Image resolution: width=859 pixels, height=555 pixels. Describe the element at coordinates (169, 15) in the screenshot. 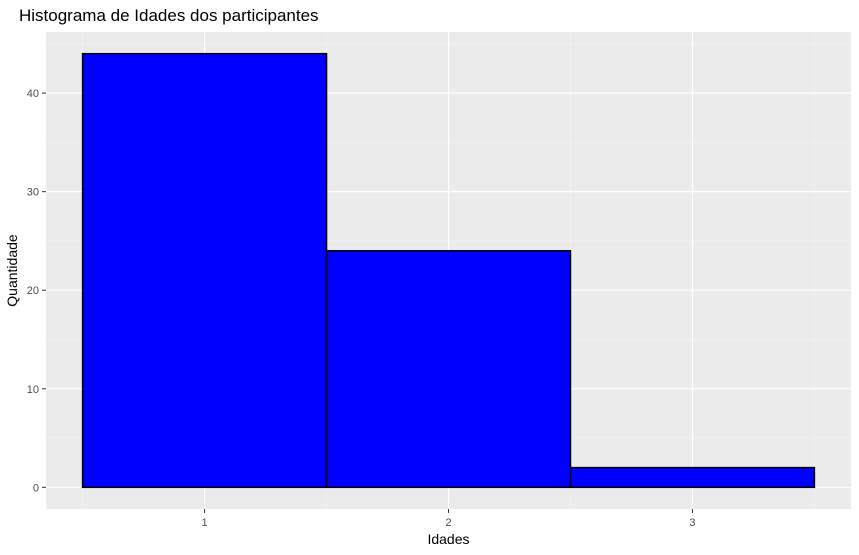

I see `chart-title: Histograma de Idades dos participantes` at that location.